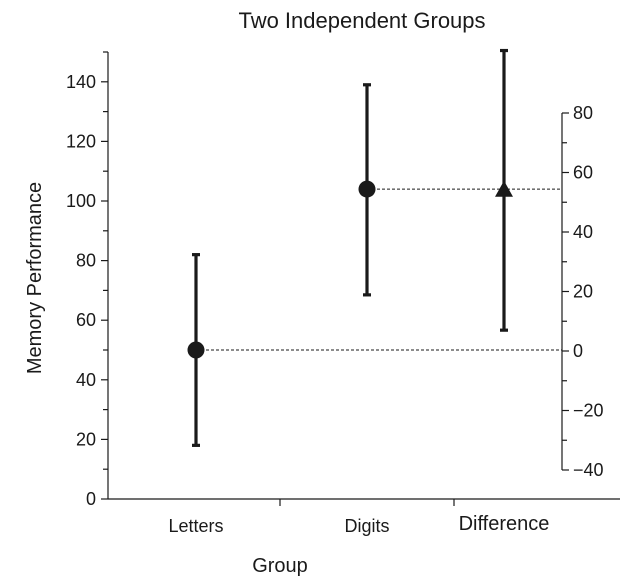 This screenshot has height=582, width=626. I want to click on right-tick-label: 0, so click(578, 351).